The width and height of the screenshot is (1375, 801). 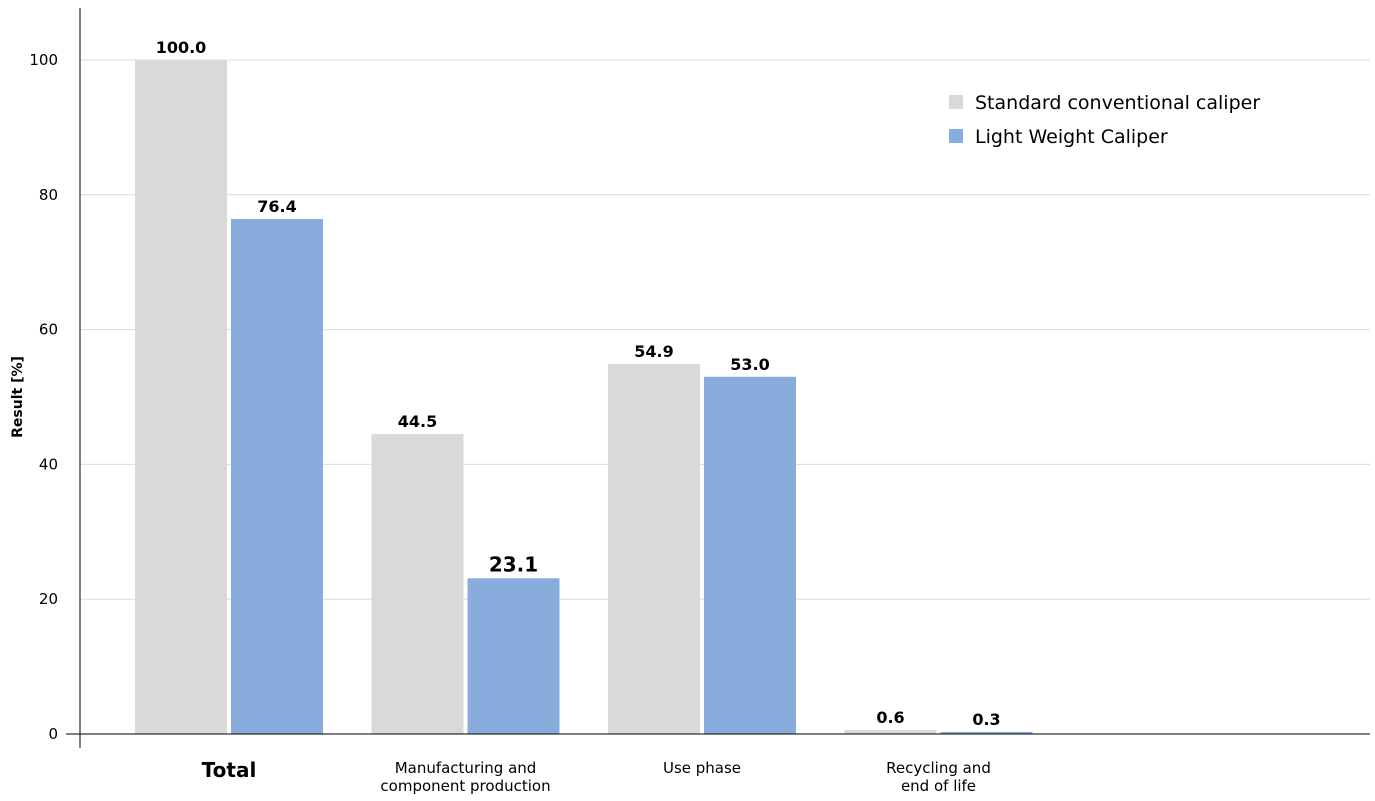 I want to click on legend-label: Light Weight Caliper, so click(x=1071, y=137).